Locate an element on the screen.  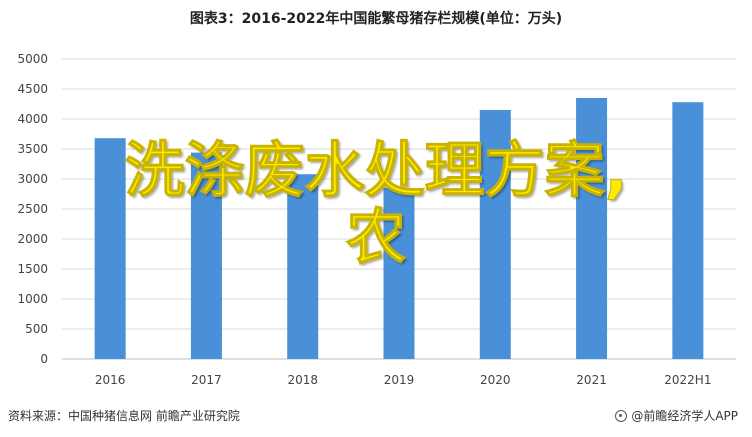
footer: 资料来源：中国种猪信息网 前瞻产业研究院 @前瞻经济学人APP is located at coordinates (373, 417).